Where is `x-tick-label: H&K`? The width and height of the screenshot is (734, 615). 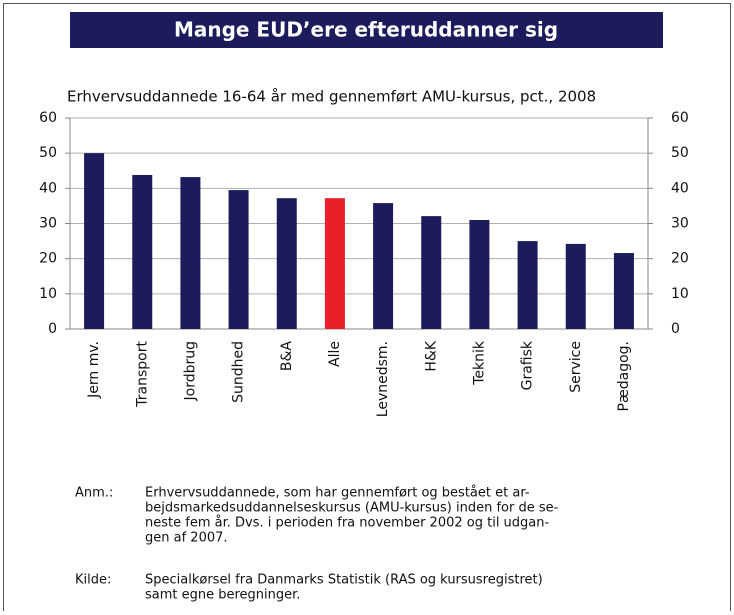 x-tick-label: H&K is located at coordinates (431, 355).